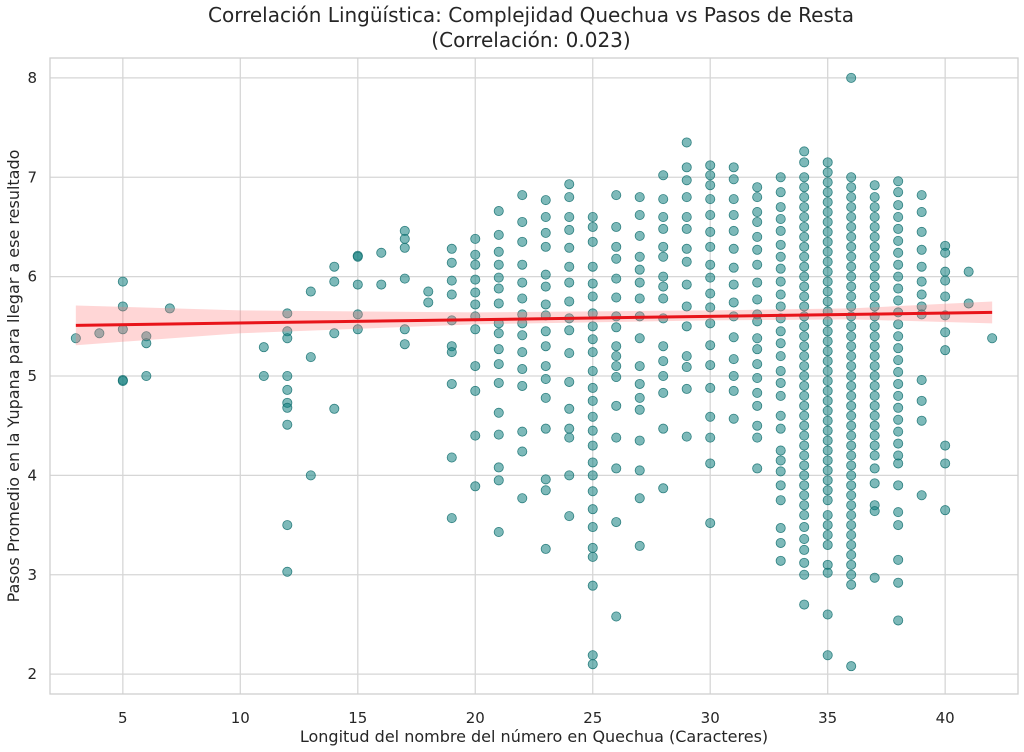 The image size is (1024, 752). Describe the element at coordinates (32, 376) in the screenshot. I see `y-tick-labels: 2 3 4 5 6 7 8` at that location.